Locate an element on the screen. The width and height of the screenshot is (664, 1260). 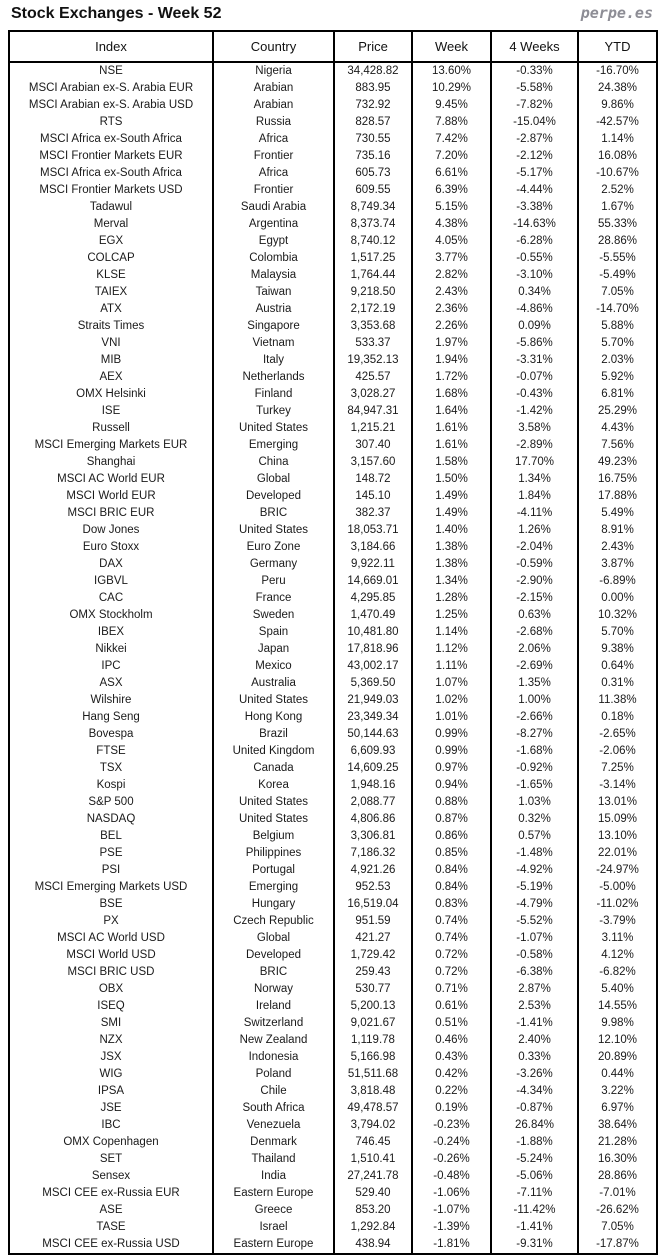
country-cell: Arabian is located at coordinates (273, 105).